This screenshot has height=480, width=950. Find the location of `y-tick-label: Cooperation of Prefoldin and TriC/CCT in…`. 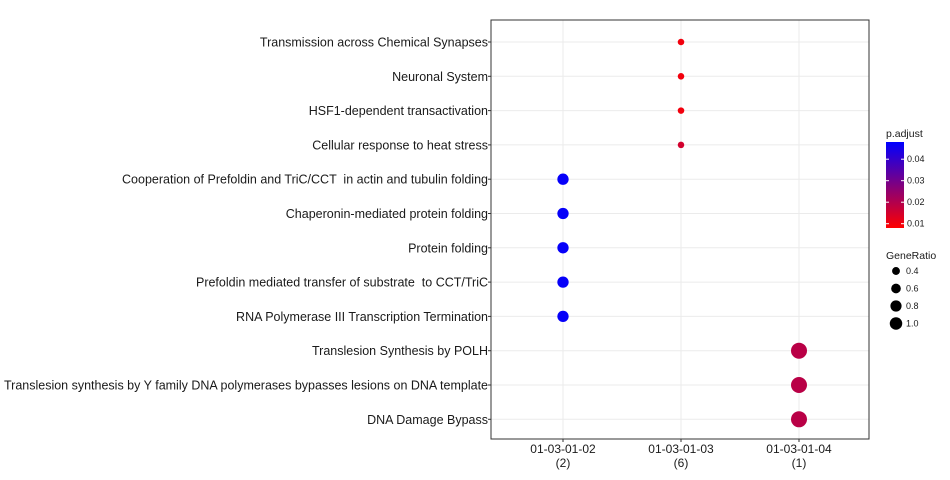

y-tick-label: Cooperation of Prefoldin and TriC/CCT in… is located at coordinates (305, 180).